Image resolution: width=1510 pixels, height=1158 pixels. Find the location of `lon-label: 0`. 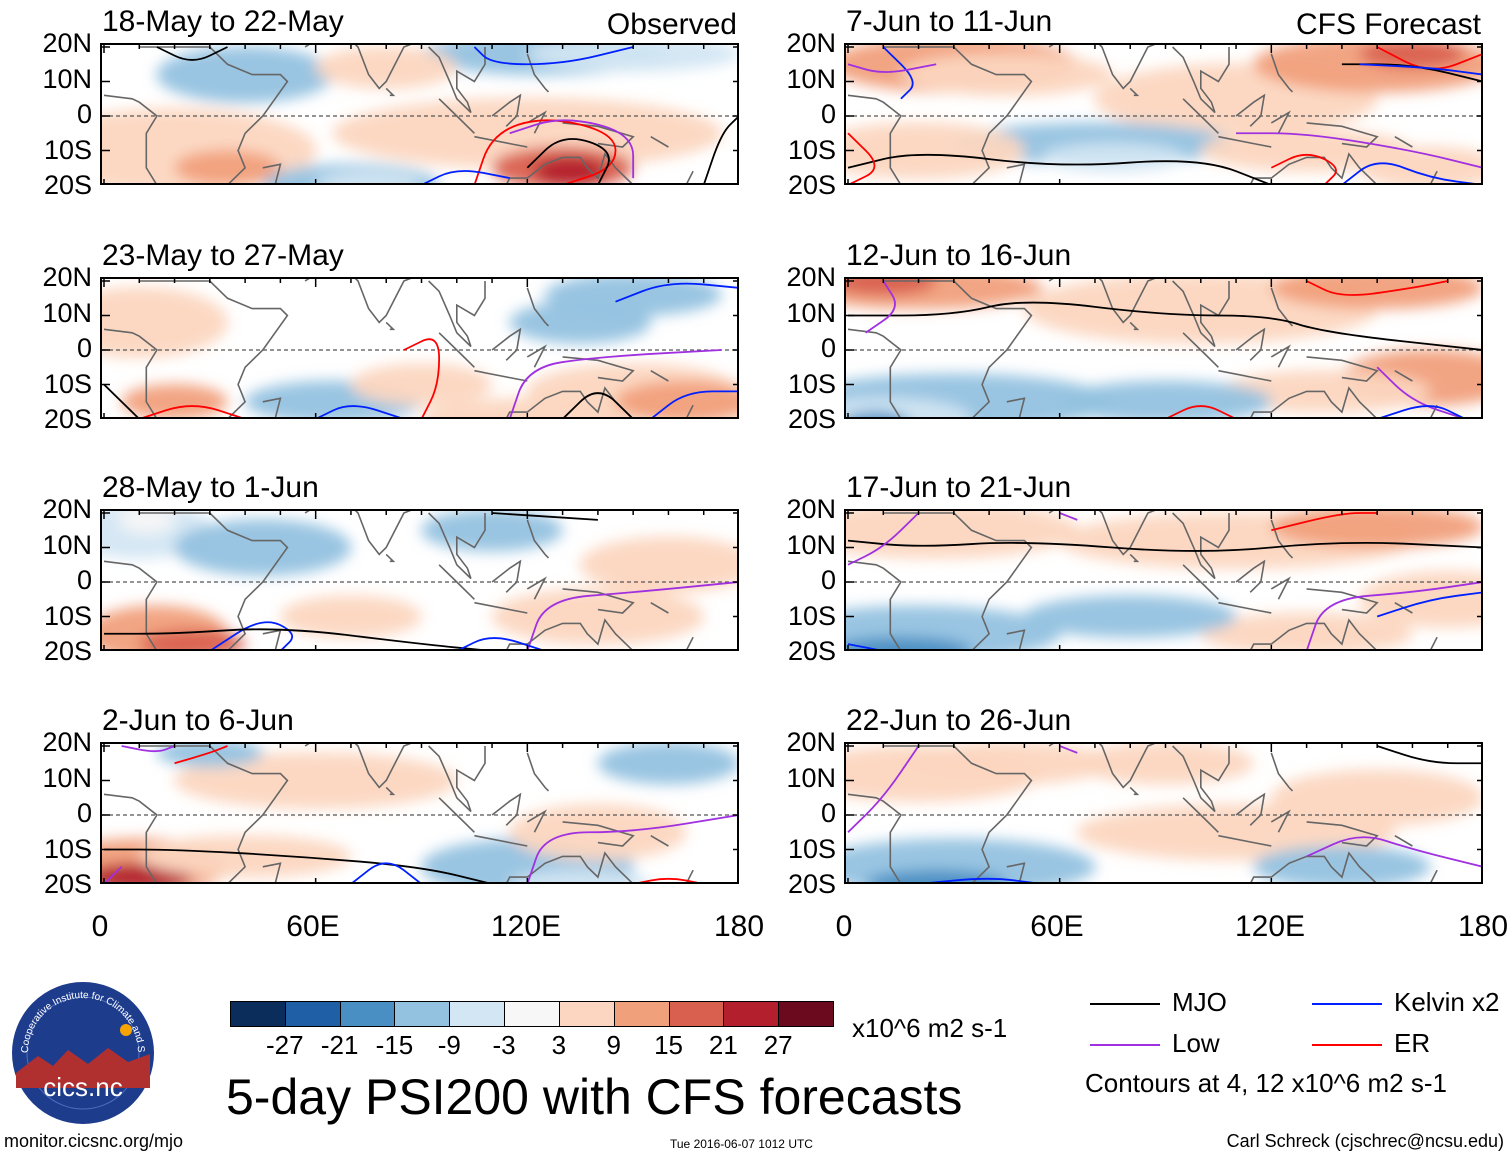

lon-label: 0 is located at coordinates (100, 926).